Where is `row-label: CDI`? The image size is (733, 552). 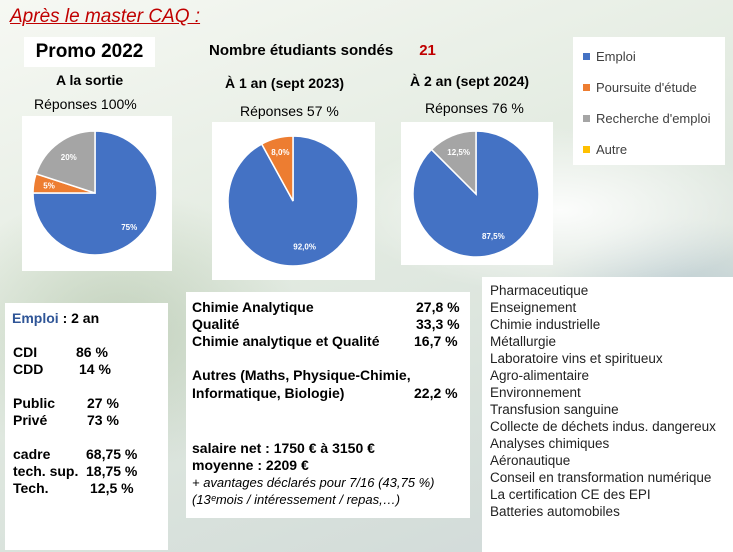
row-label: CDI is located at coordinates (25, 352).